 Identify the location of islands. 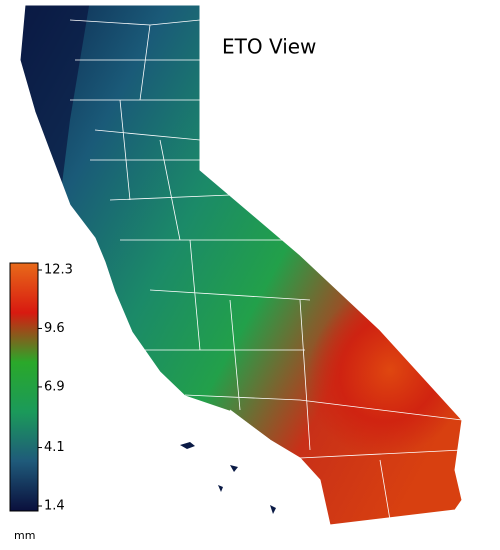
(228, 478).